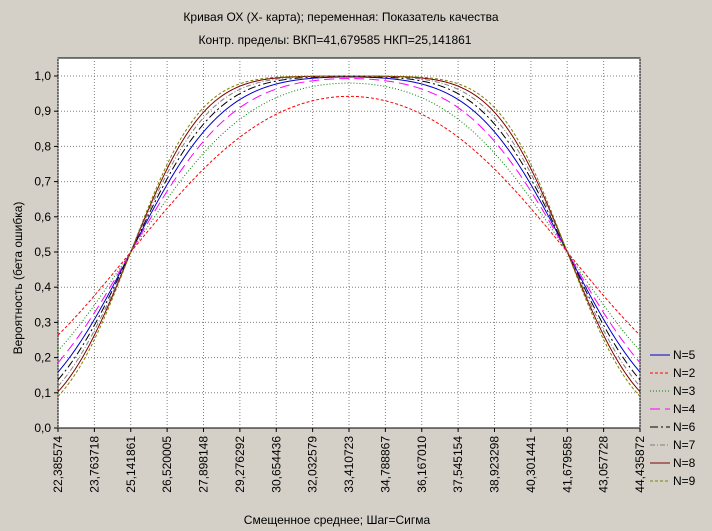  What do you see at coordinates (495, 464) in the screenshot?
I see `x-tick-label: 38,923298` at bounding box center [495, 464].